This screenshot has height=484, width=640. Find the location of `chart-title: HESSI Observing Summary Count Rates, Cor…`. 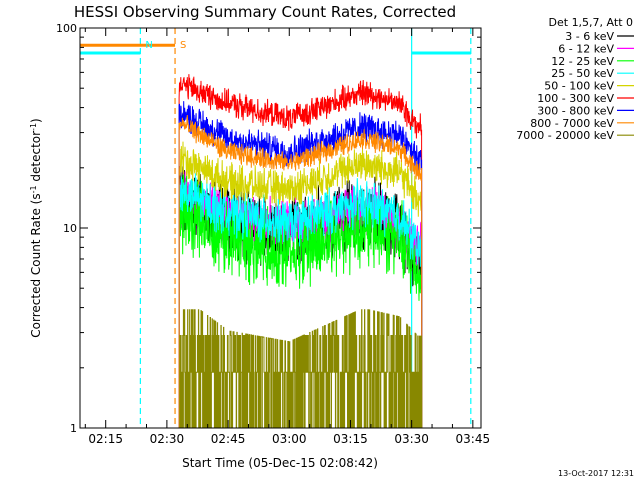

chart-title: HESSI Observing Summary Count Rates, Cor… is located at coordinates (265, 12).